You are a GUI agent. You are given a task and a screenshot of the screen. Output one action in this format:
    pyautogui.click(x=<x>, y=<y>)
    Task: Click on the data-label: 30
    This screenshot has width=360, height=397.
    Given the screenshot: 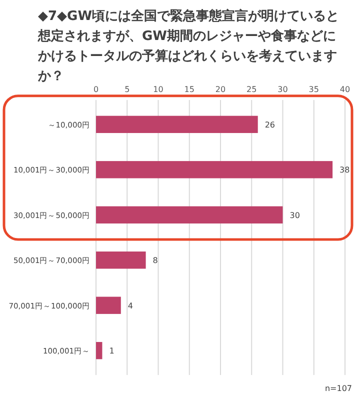 What is the action you would take?
    pyautogui.click(x=295, y=215)
    